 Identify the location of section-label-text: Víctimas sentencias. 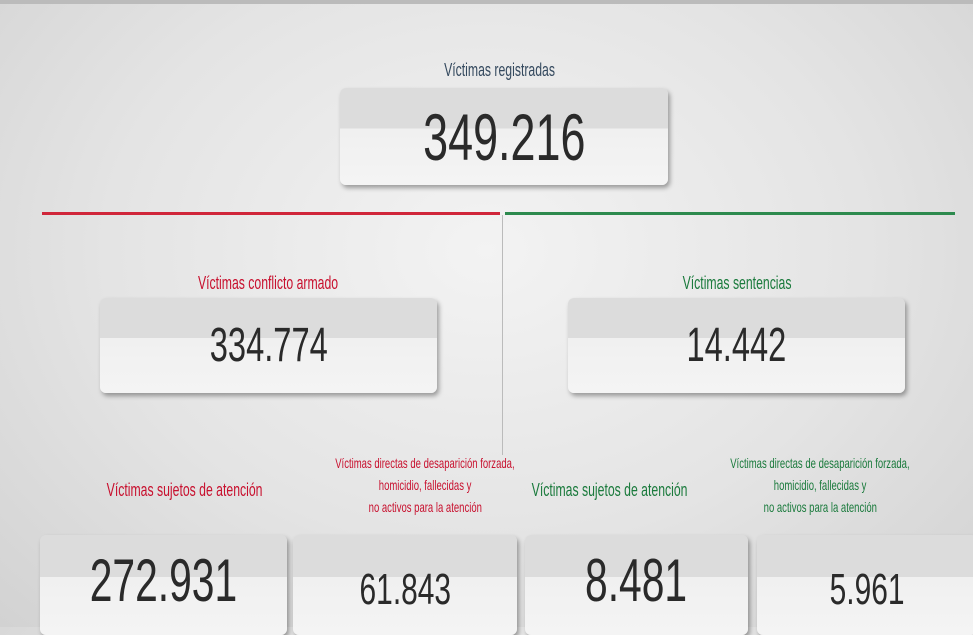
(737, 283).